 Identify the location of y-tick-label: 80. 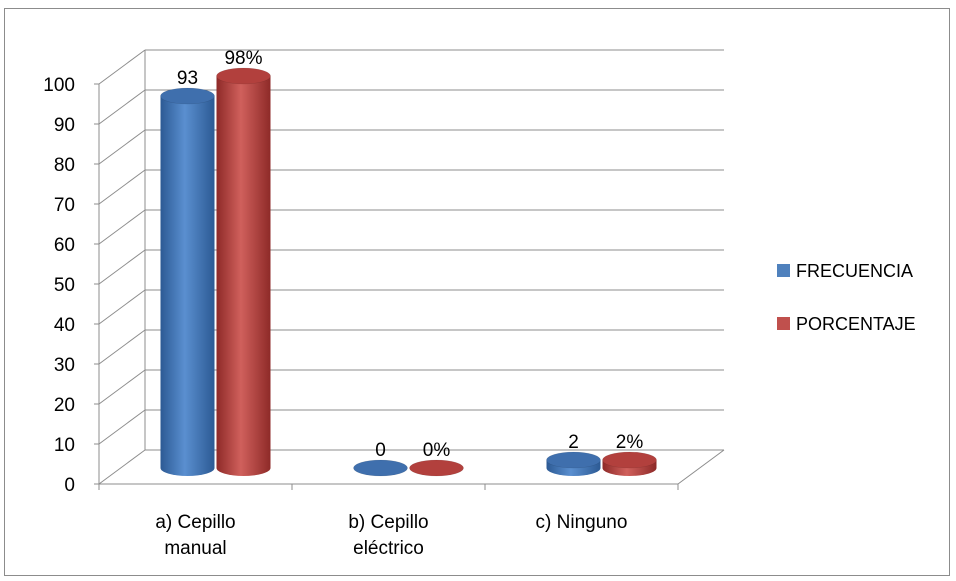
(64, 165).